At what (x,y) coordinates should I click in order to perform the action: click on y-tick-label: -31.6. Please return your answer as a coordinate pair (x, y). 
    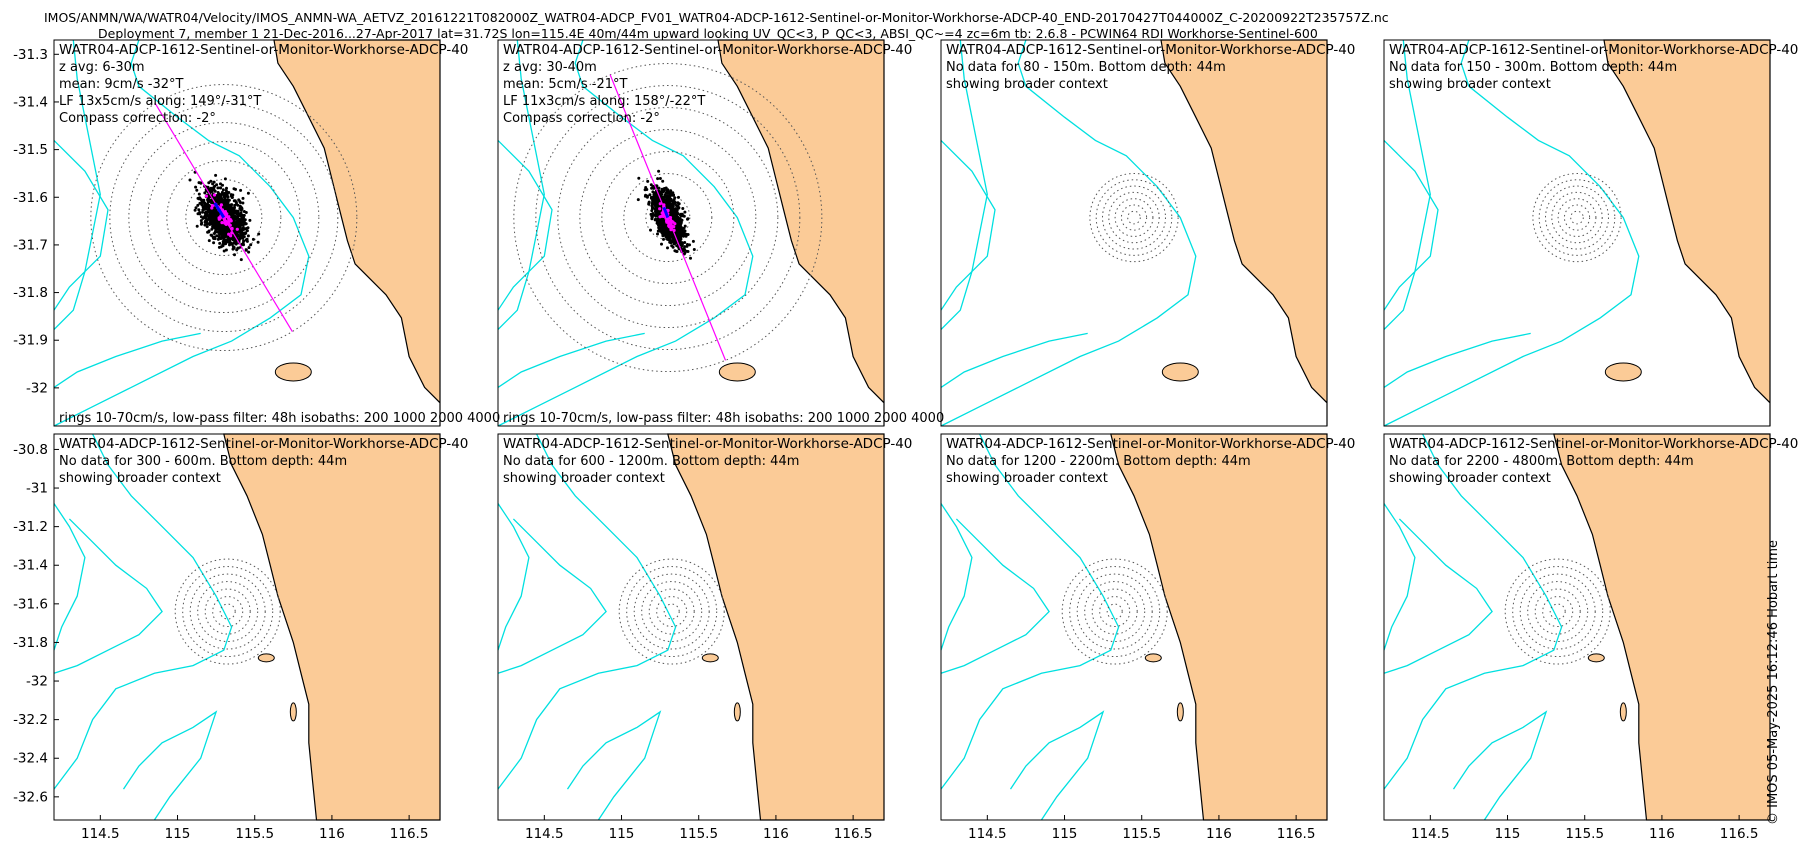
    Looking at the image, I should click on (30, 604).